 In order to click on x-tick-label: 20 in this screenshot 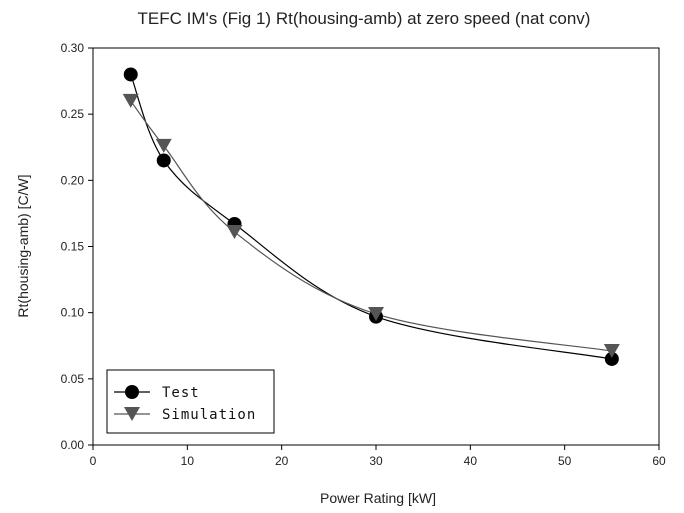, I will do `click(282, 461)`.